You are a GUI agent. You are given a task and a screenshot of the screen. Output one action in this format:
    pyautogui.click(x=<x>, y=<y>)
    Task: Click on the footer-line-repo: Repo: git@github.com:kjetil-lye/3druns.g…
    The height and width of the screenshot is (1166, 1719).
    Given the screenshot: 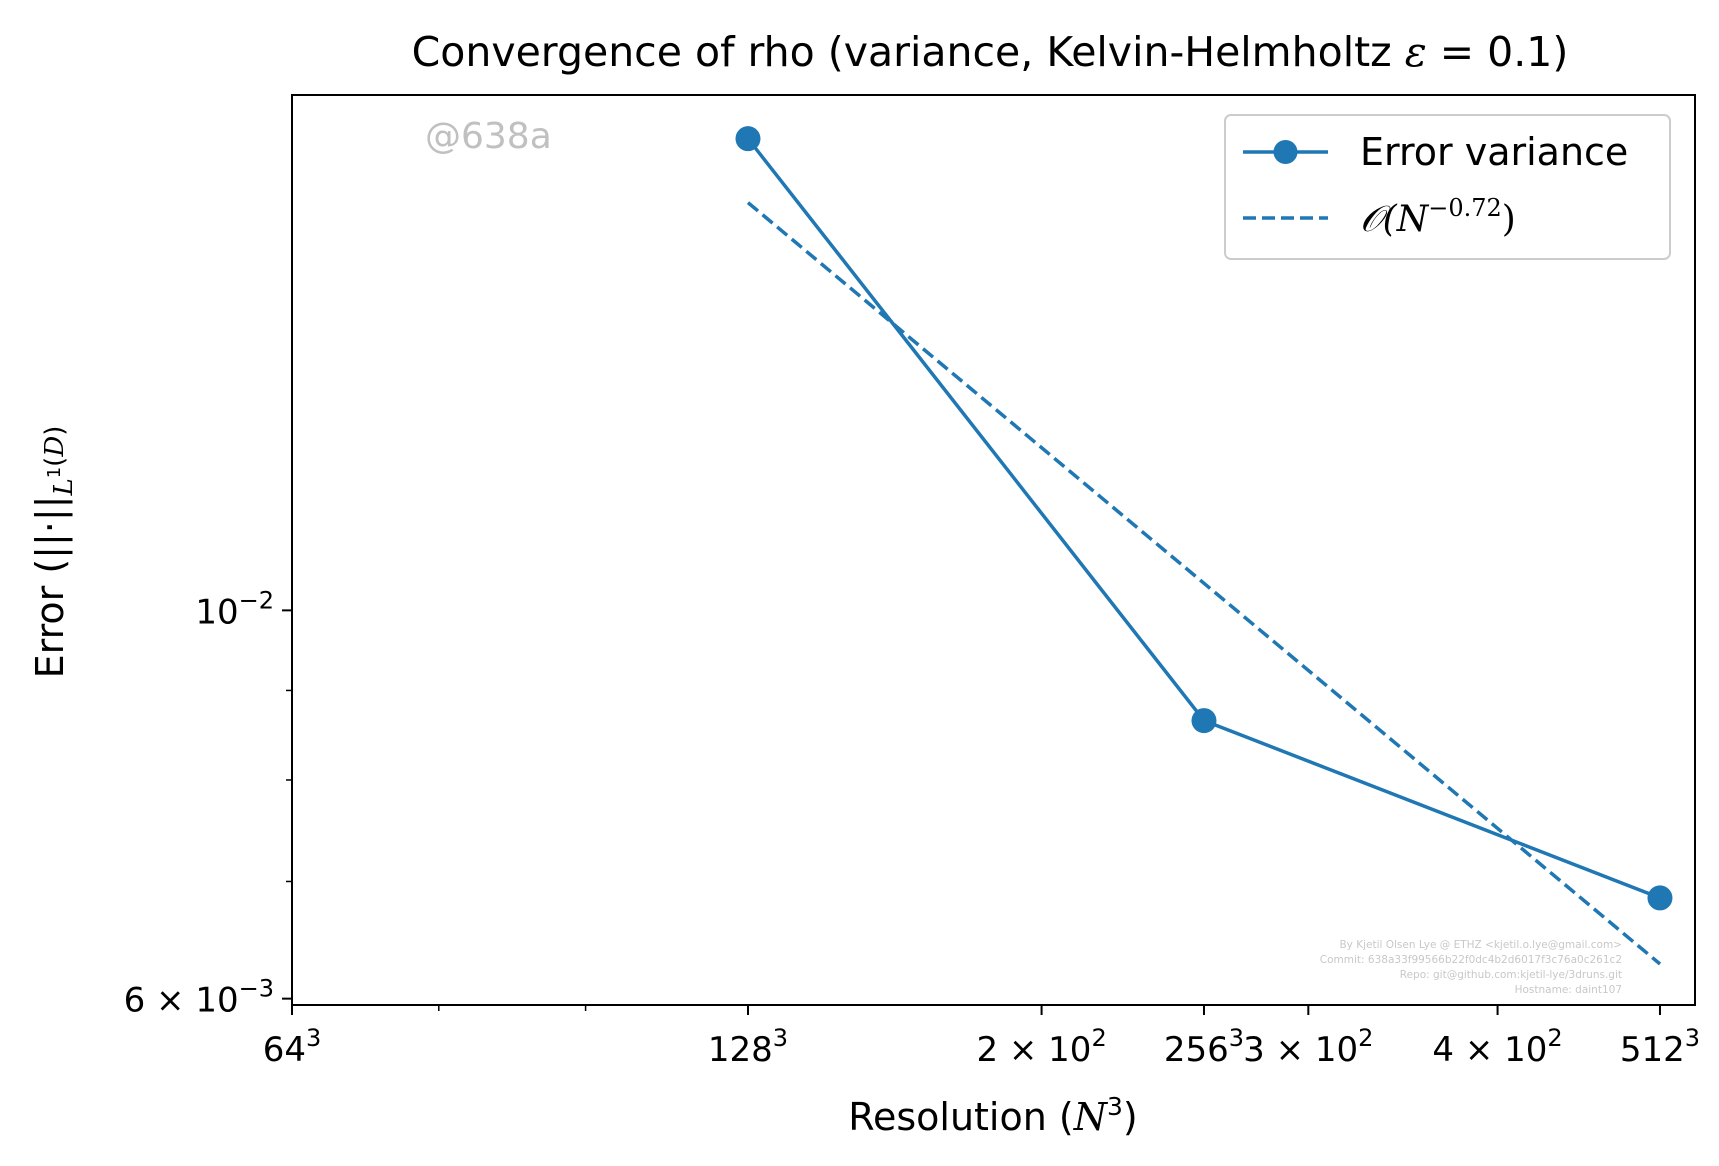 What is the action you would take?
    pyautogui.click(x=1511, y=975)
    